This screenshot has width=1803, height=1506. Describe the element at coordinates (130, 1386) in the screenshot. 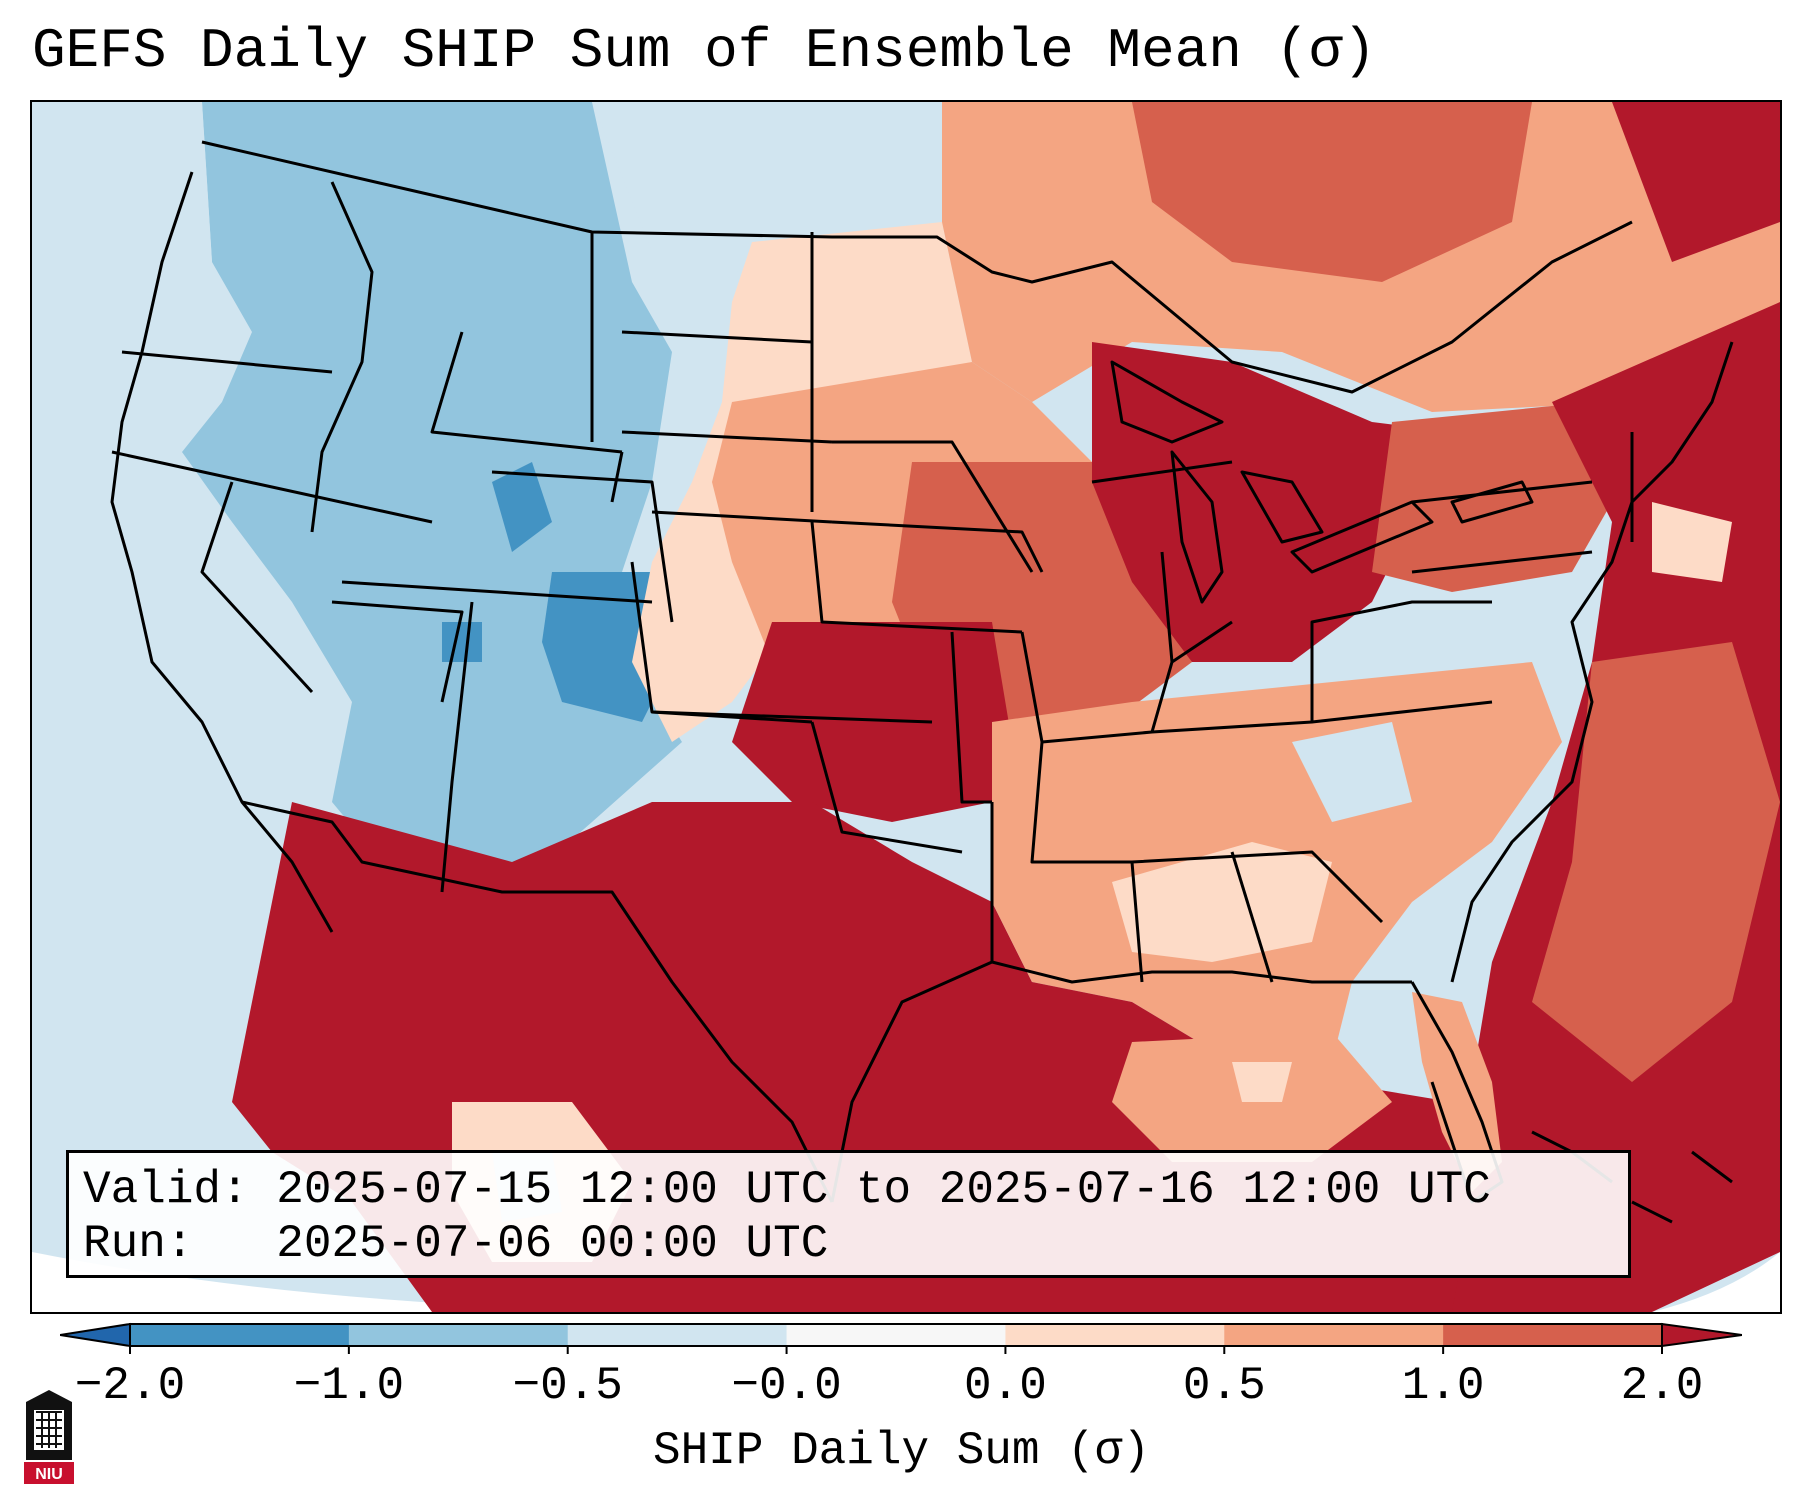

I see `colorbar-tick-label: −2.0` at that location.